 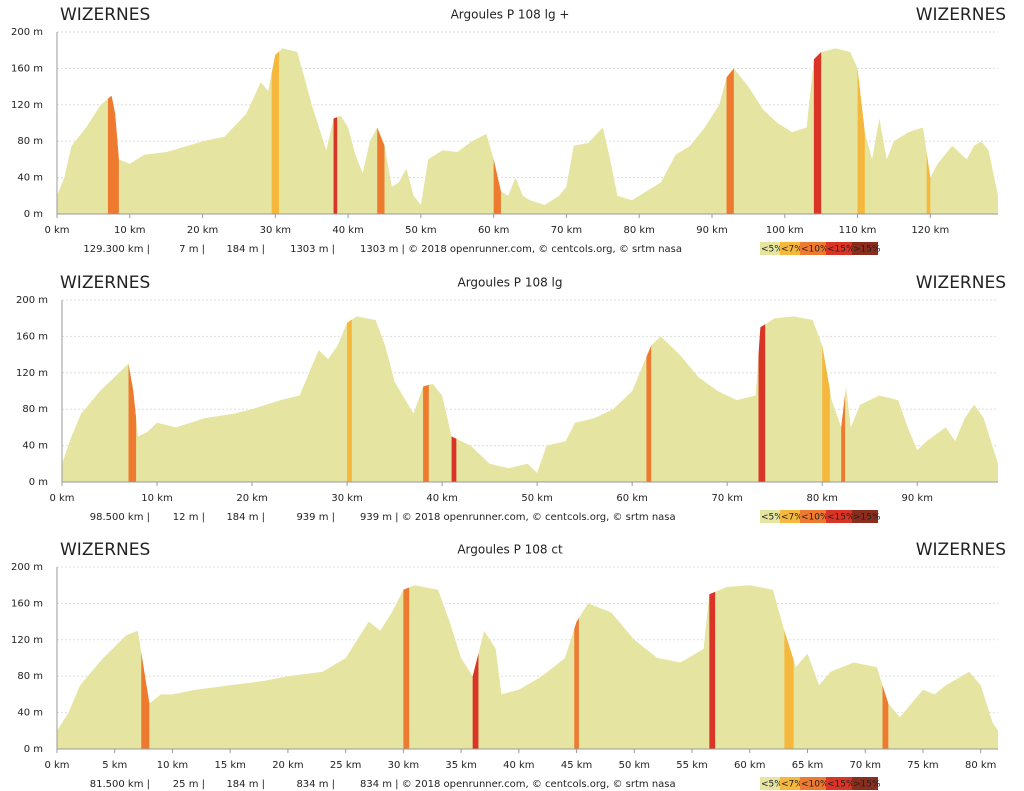 What do you see at coordinates (460, 765) in the screenshot?
I see `x-tick-label: 35 km` at bounding box center [460, 765].